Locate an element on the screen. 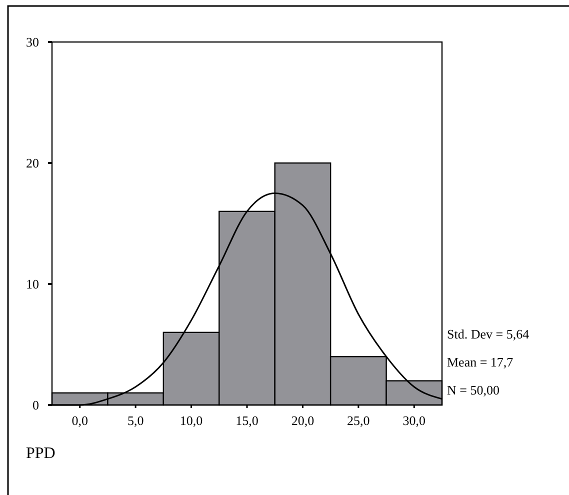 The image size is (569, 495). text: Mean = 17,7 is located at coordinates (480, 362).